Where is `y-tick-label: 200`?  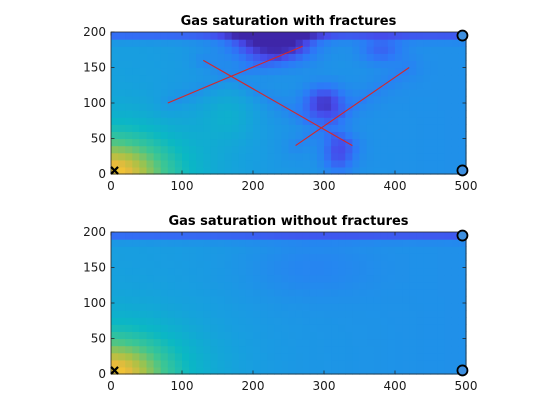 y-tick-label: 200 is located at coordinates (94, 232).